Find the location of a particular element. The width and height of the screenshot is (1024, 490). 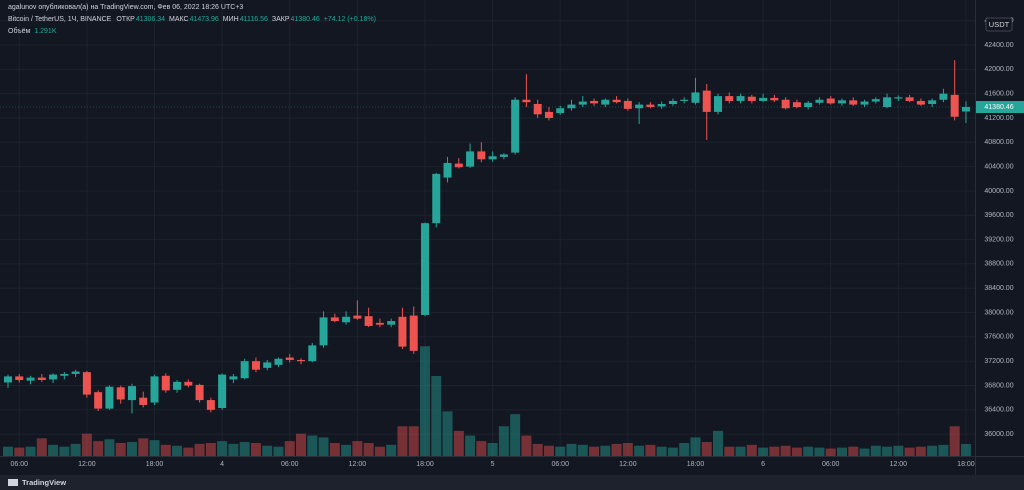

legend-title: Bitcoin / TetherUS, 1Ч, BINANCE is located at coordinates (60, 19).